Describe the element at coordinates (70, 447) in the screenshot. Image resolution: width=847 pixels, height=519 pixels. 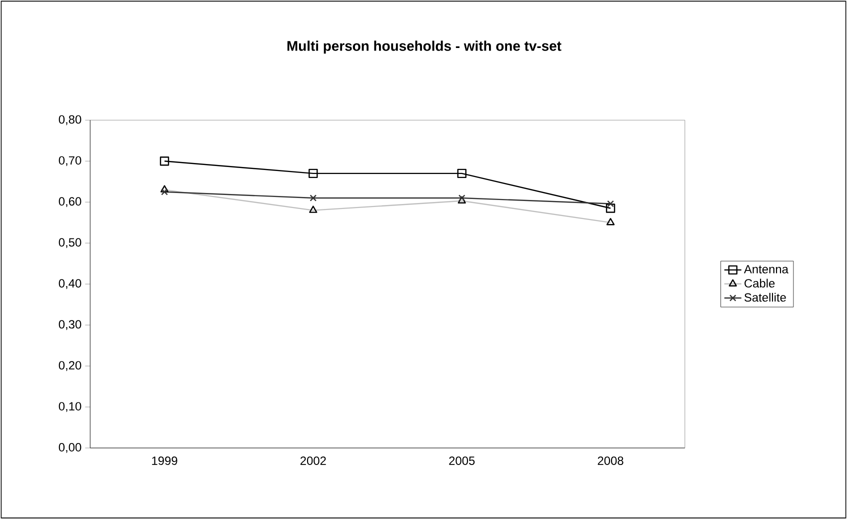
I see `y-tick-label: 0,00` at that location.